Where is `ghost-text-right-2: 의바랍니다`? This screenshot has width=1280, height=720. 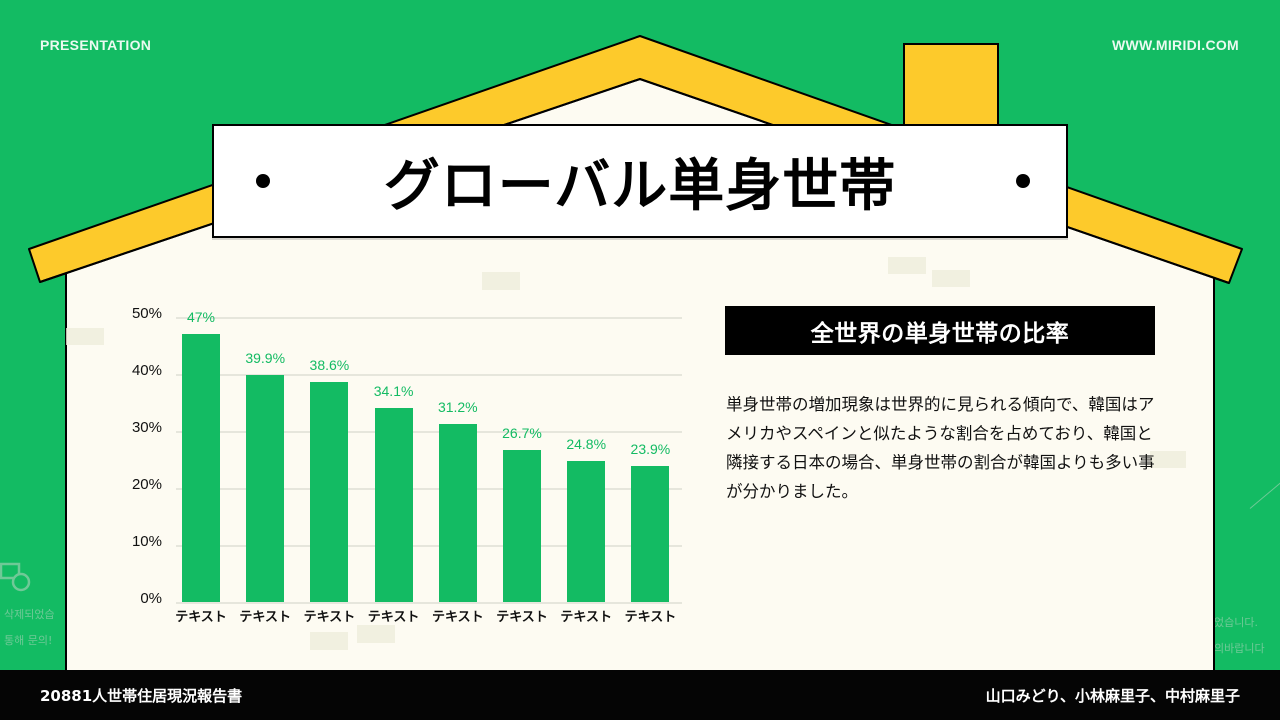 ghost-text-right-2: 의바랍니다 is located at coordinates (1239, 648).